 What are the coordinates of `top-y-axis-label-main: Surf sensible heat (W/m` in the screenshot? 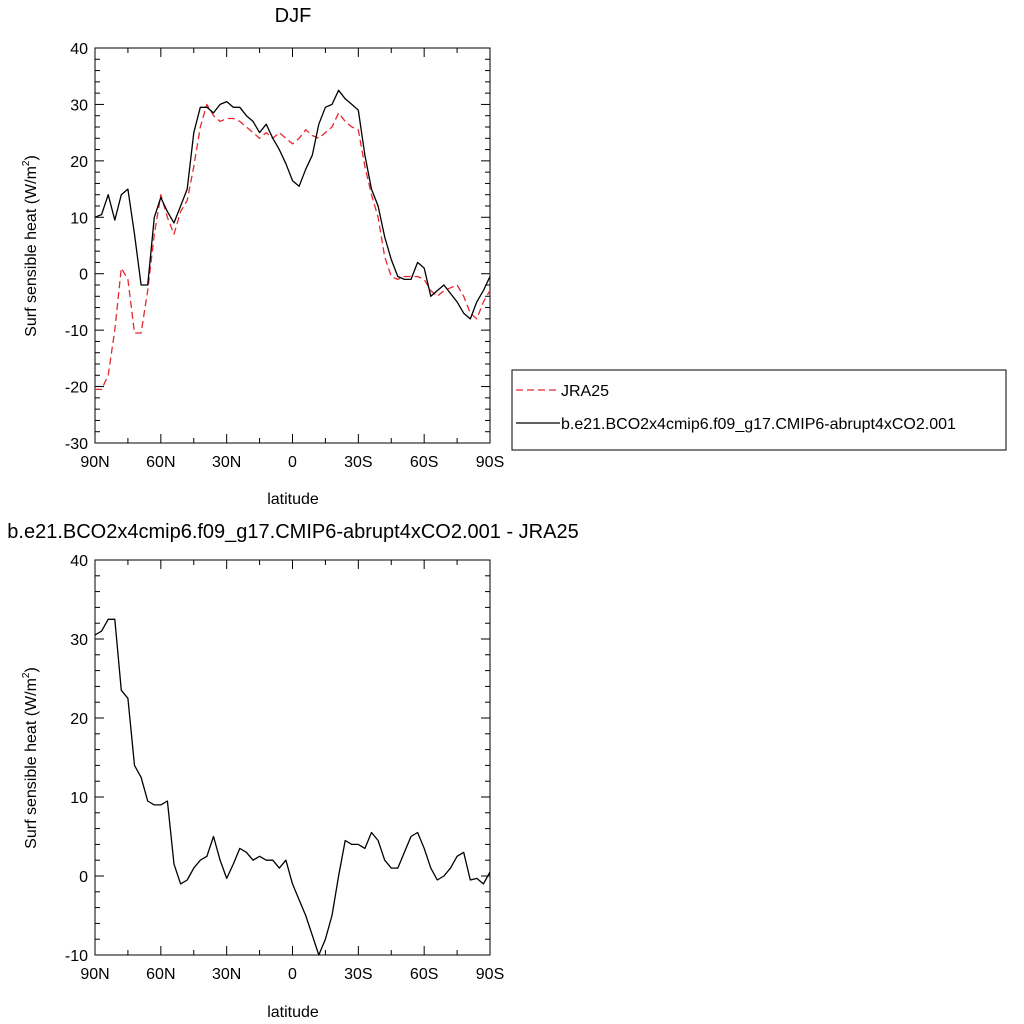 It's located at (31, 251).